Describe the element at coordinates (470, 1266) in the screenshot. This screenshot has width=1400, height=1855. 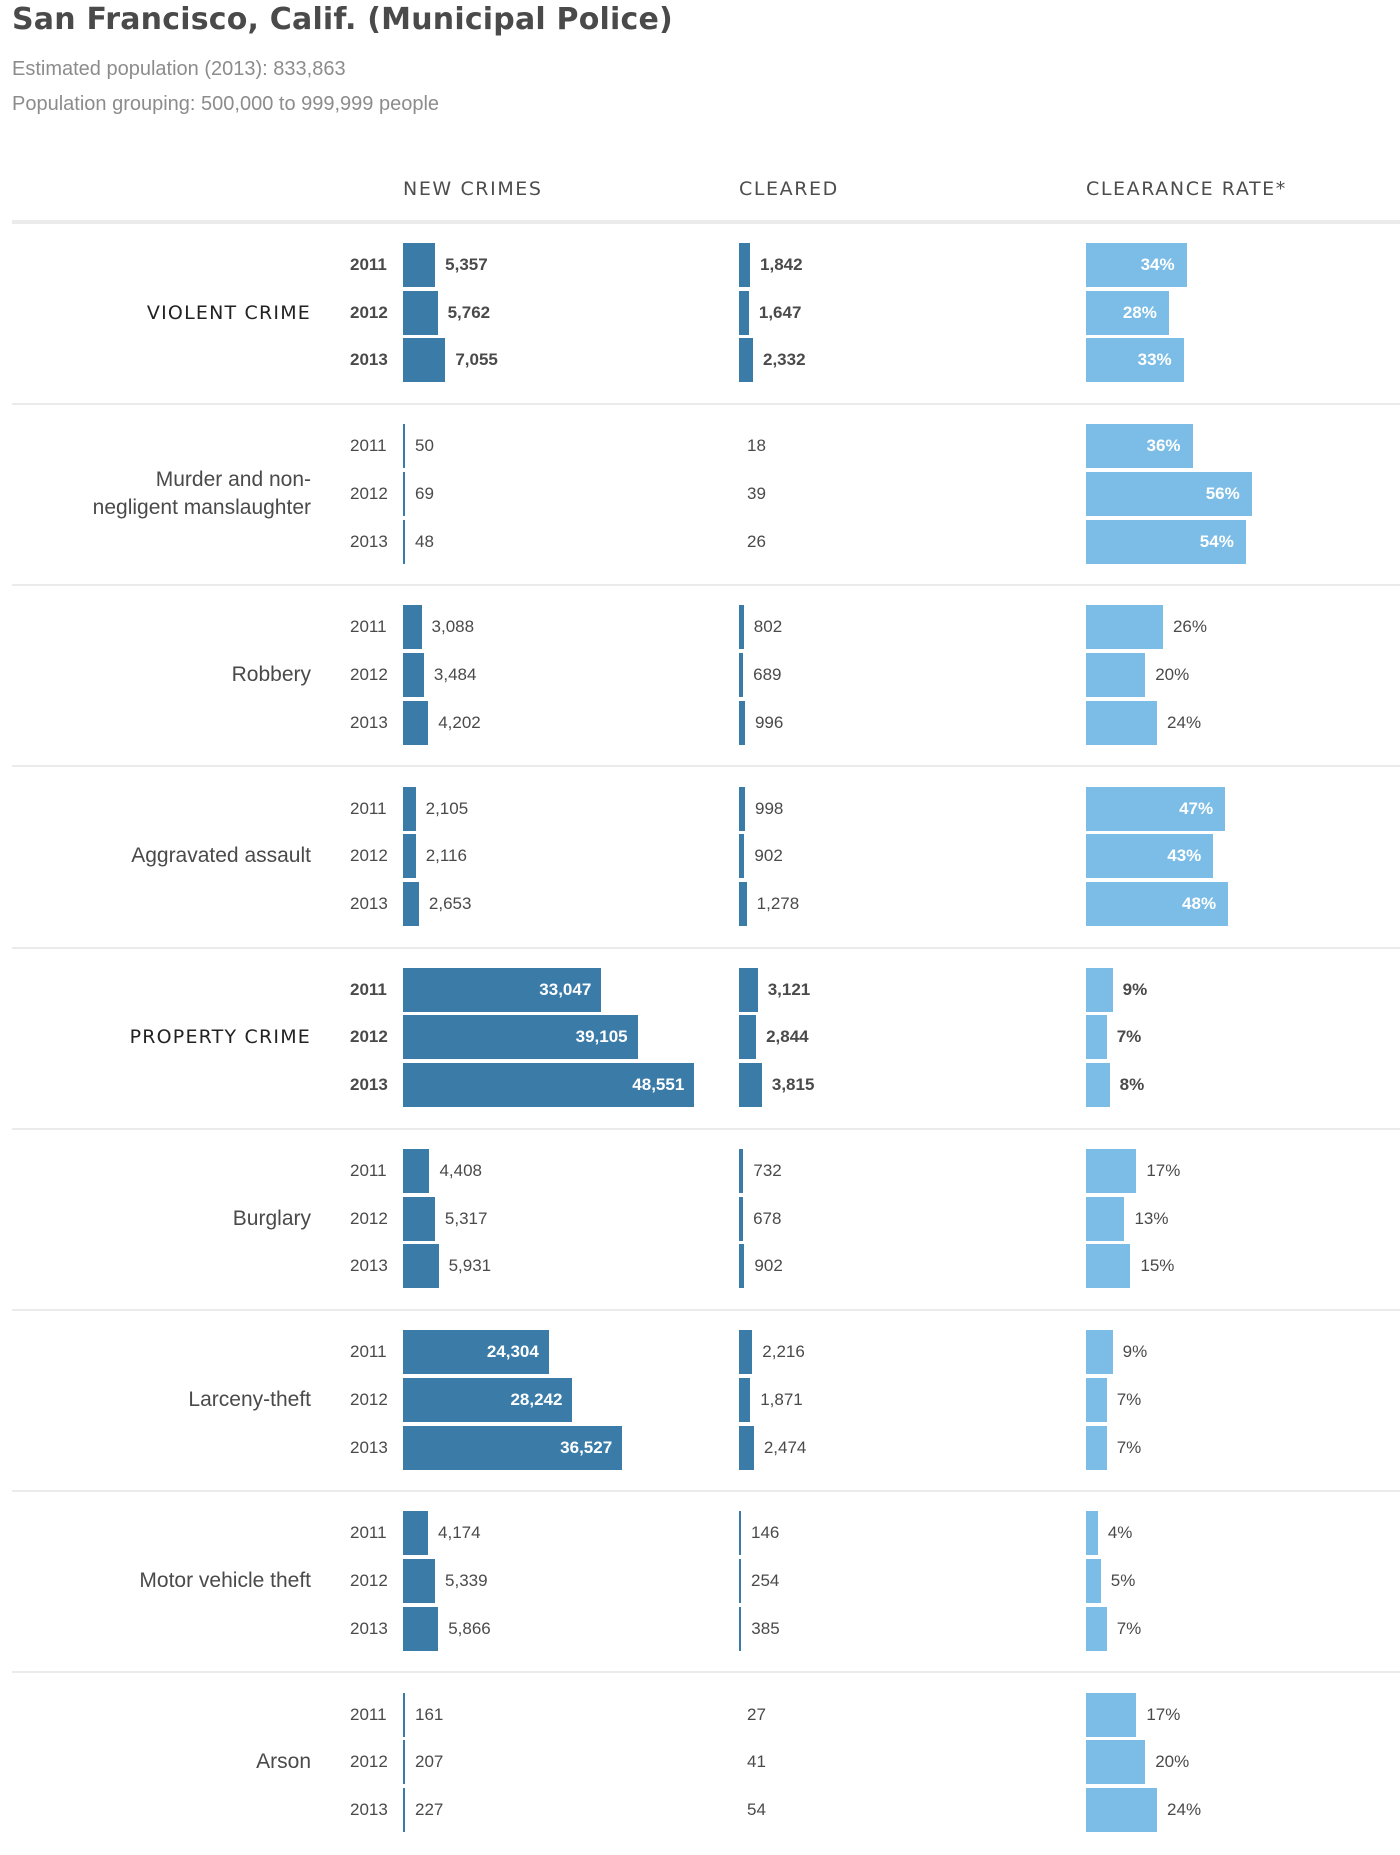
I see `new-crimes-value: 5,931` at that location.